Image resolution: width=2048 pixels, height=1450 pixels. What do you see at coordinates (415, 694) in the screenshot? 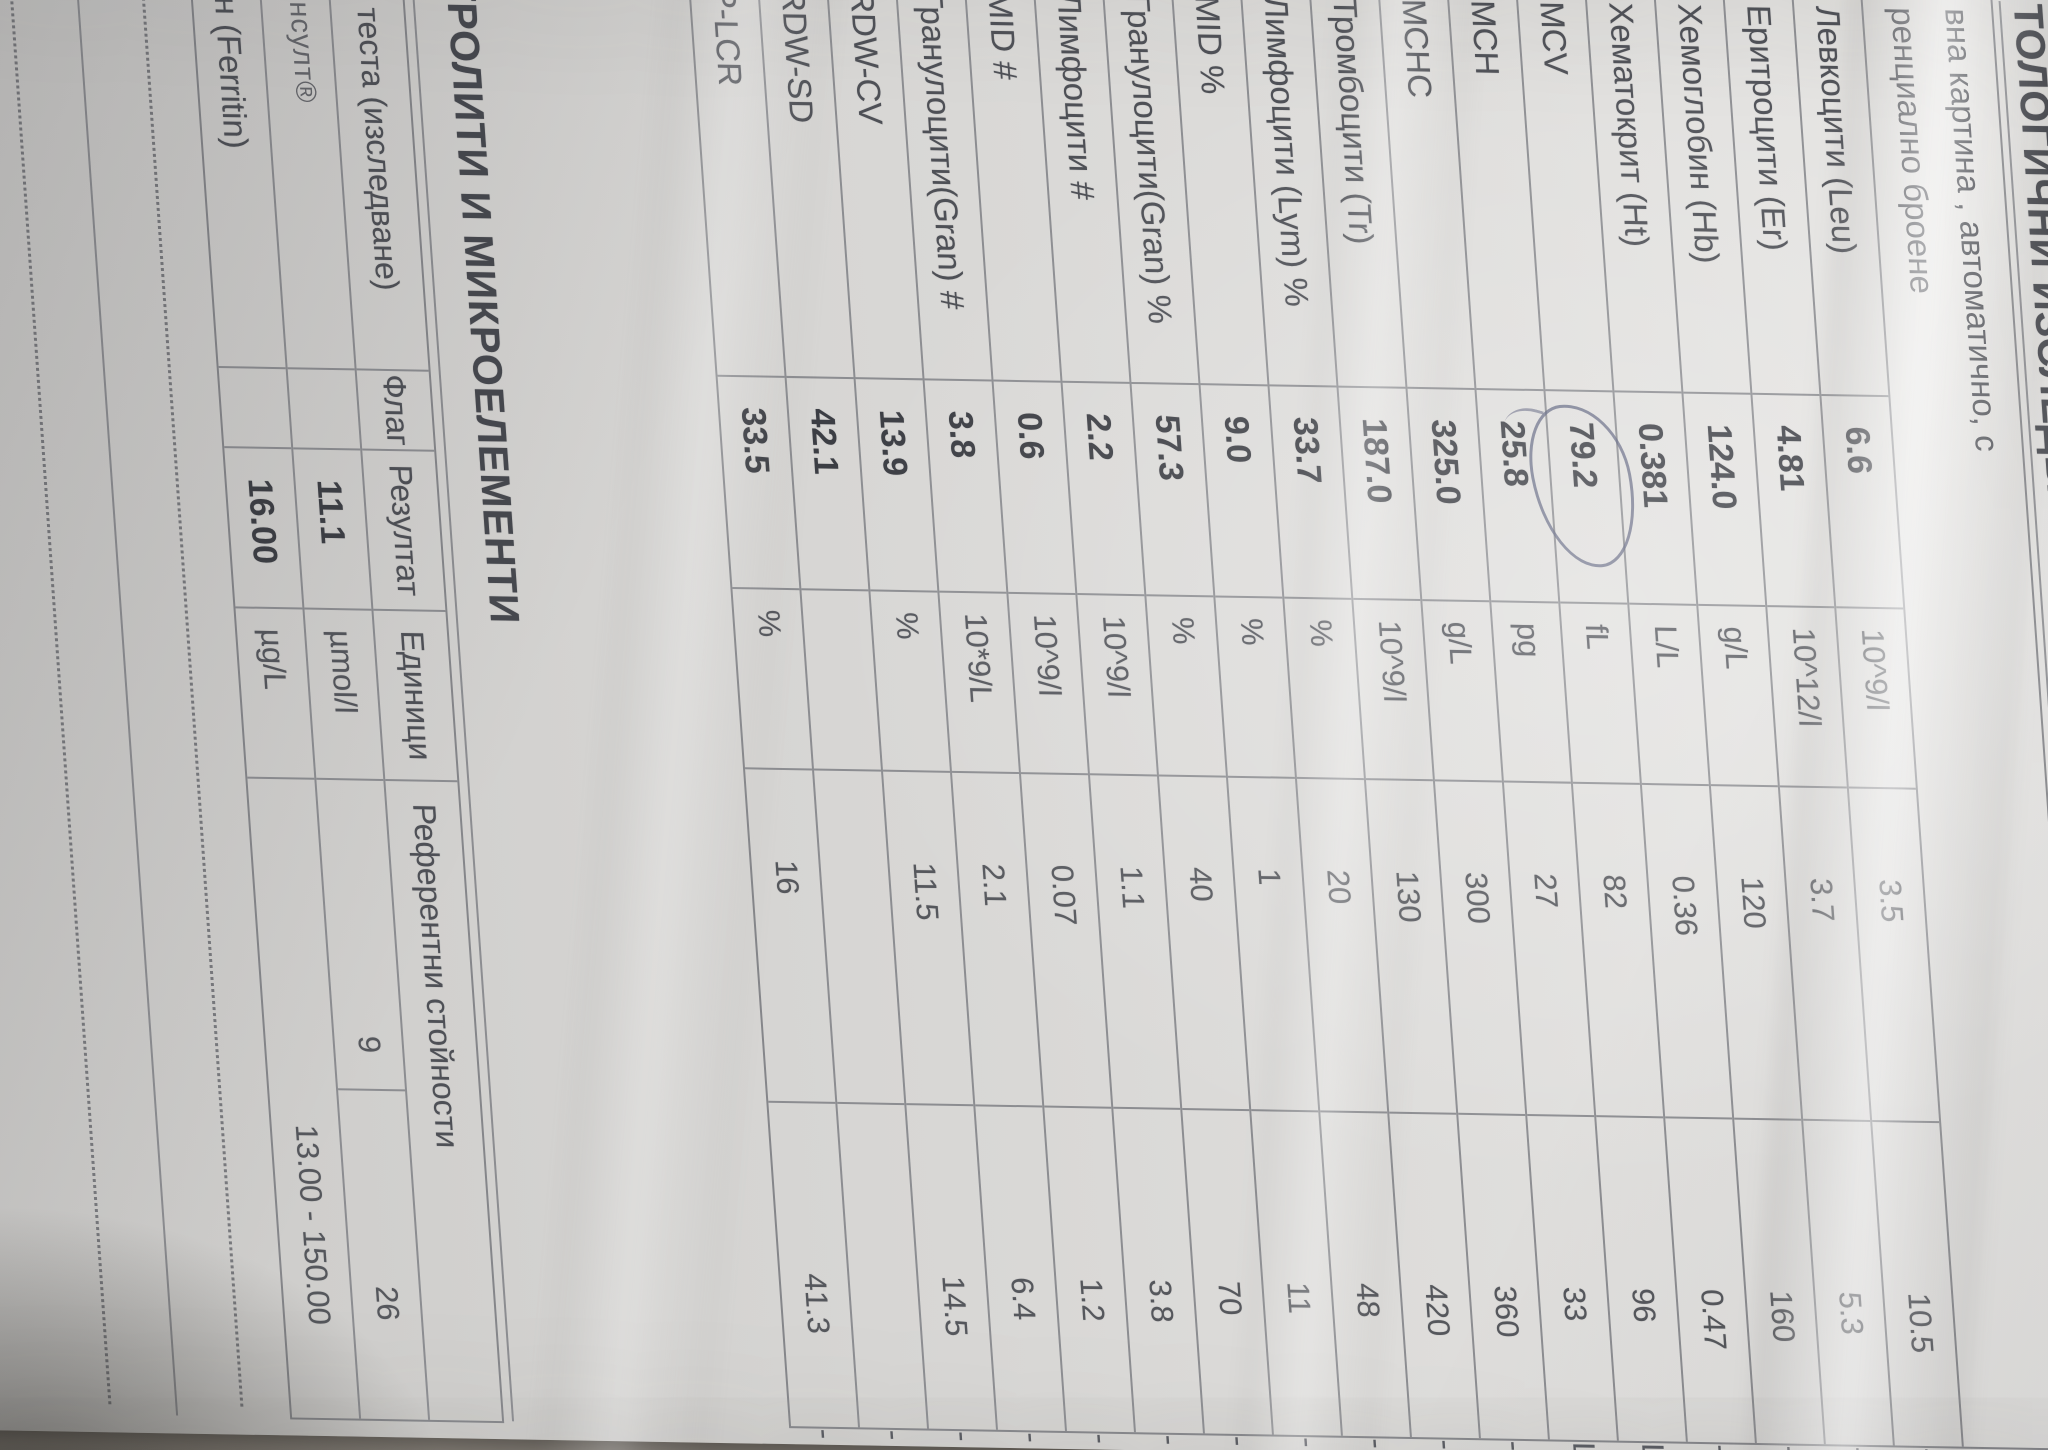
I see `header-units: Единици` at bounding box center [415, 694].